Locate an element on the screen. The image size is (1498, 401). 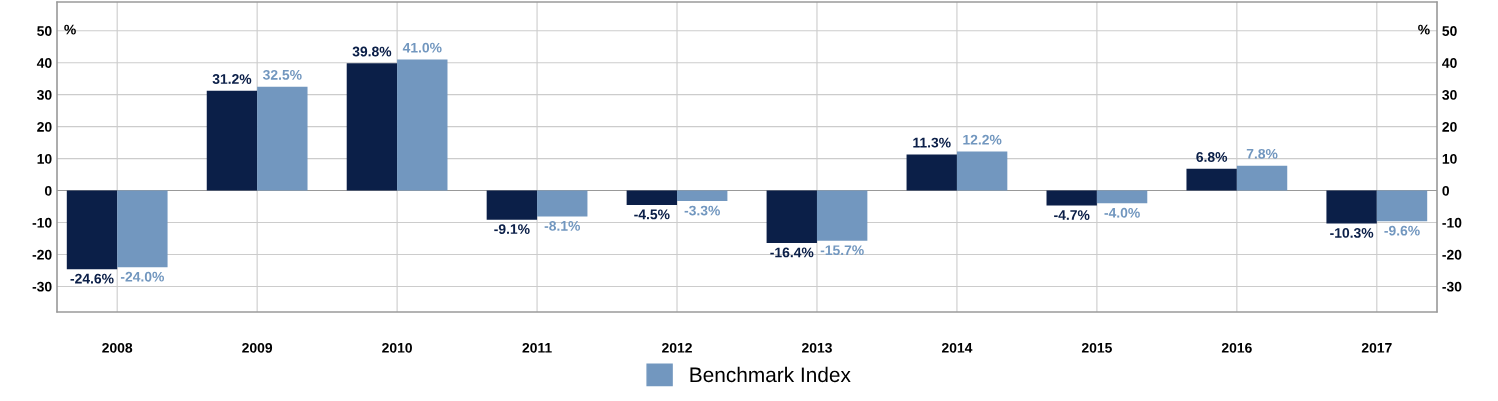
y-tick-label: -30 is located at coordinates (42, 286).